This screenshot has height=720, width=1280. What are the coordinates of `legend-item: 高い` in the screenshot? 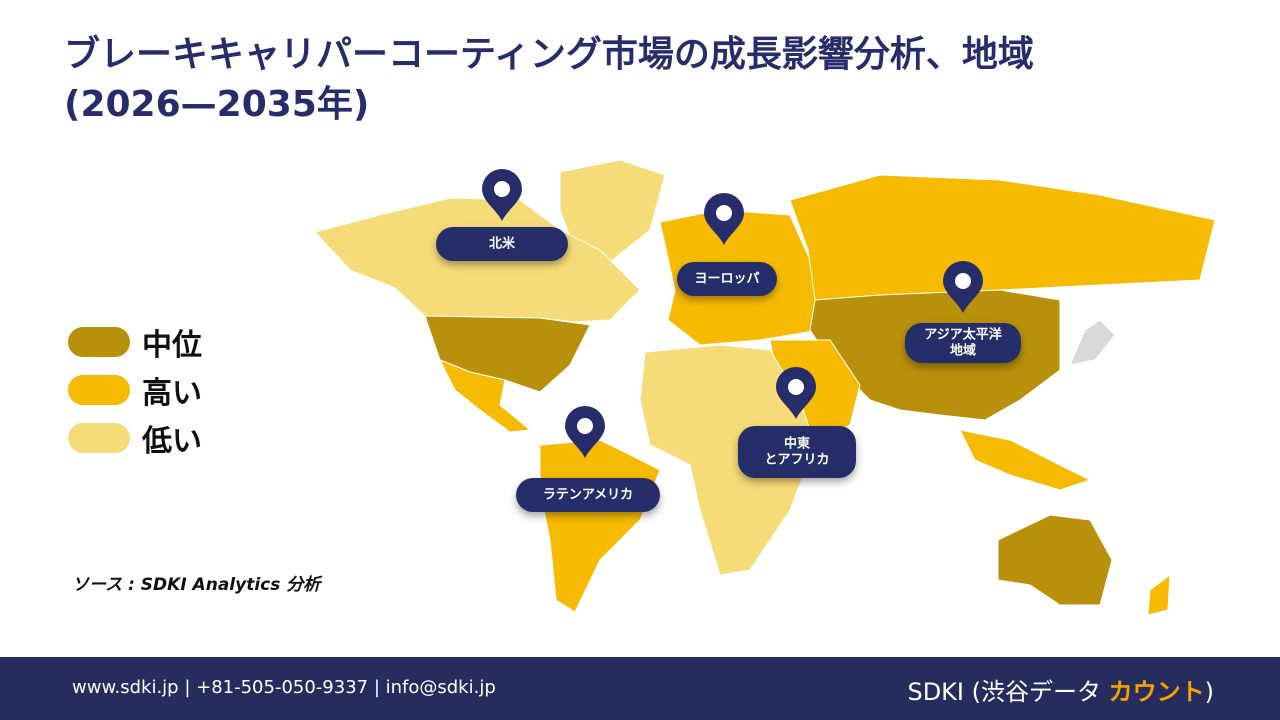 It's located at (135, 390).